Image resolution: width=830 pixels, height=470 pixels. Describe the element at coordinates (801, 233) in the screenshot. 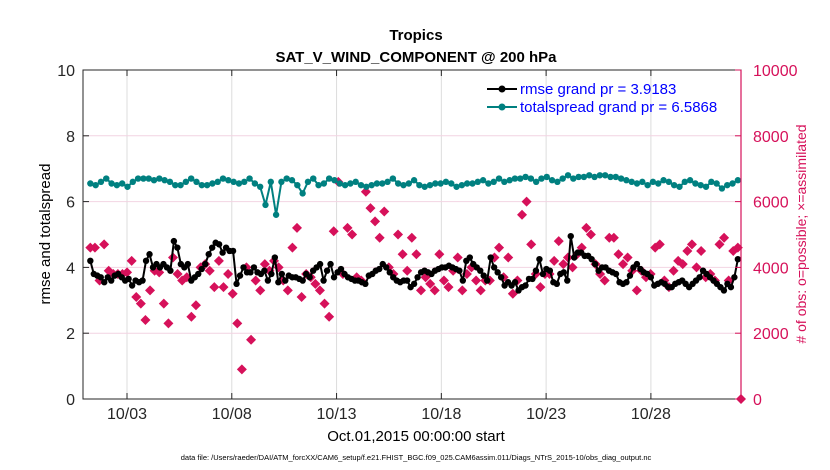

I see `y-axis-right-label: # of obs: o=possible; ×=assimilated` at that location.